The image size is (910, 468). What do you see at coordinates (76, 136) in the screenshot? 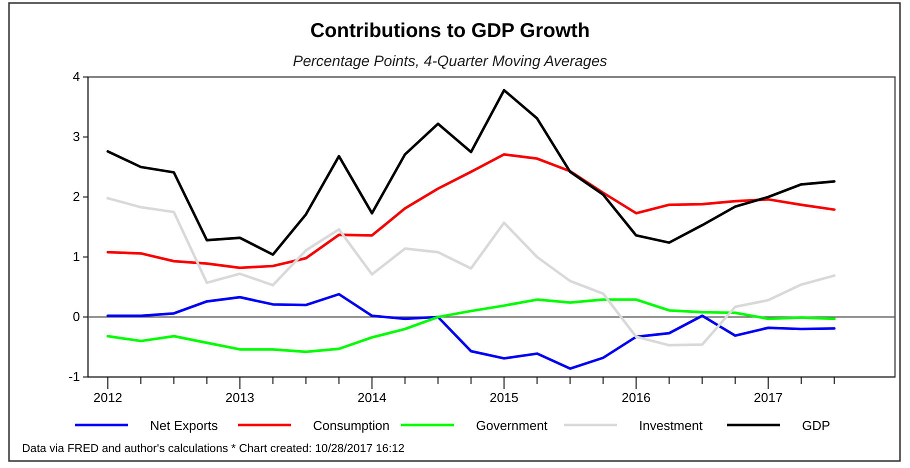
I see `y-tick-label: 3` at bounding box center [76, 136].